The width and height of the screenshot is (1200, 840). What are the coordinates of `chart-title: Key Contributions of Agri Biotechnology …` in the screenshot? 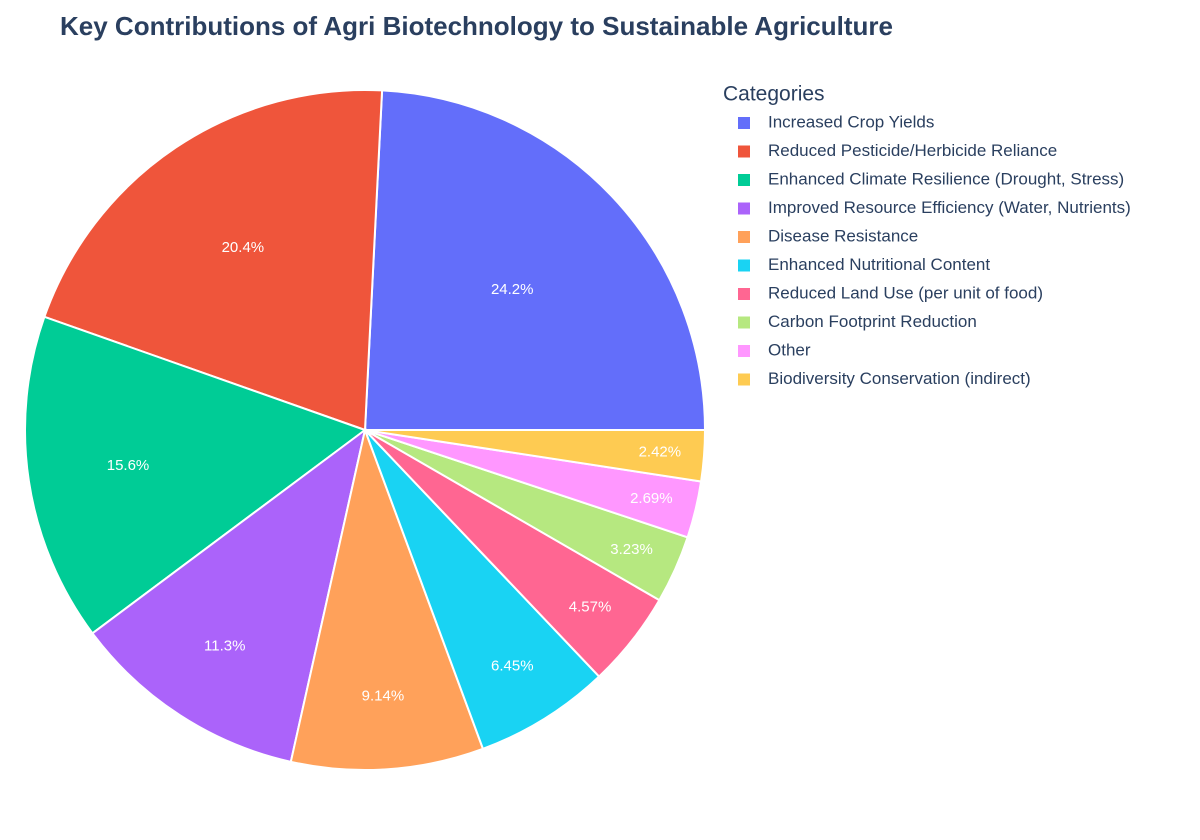 It's located at (476, 26).